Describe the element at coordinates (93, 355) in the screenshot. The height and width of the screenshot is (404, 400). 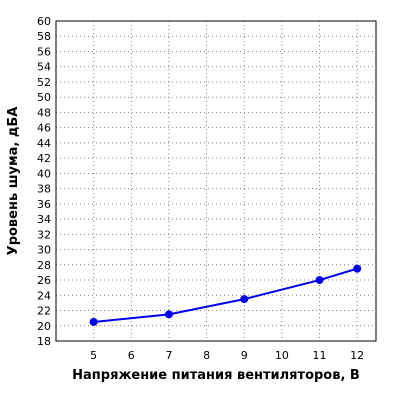
I see `x-tick-label: 5` at that location.